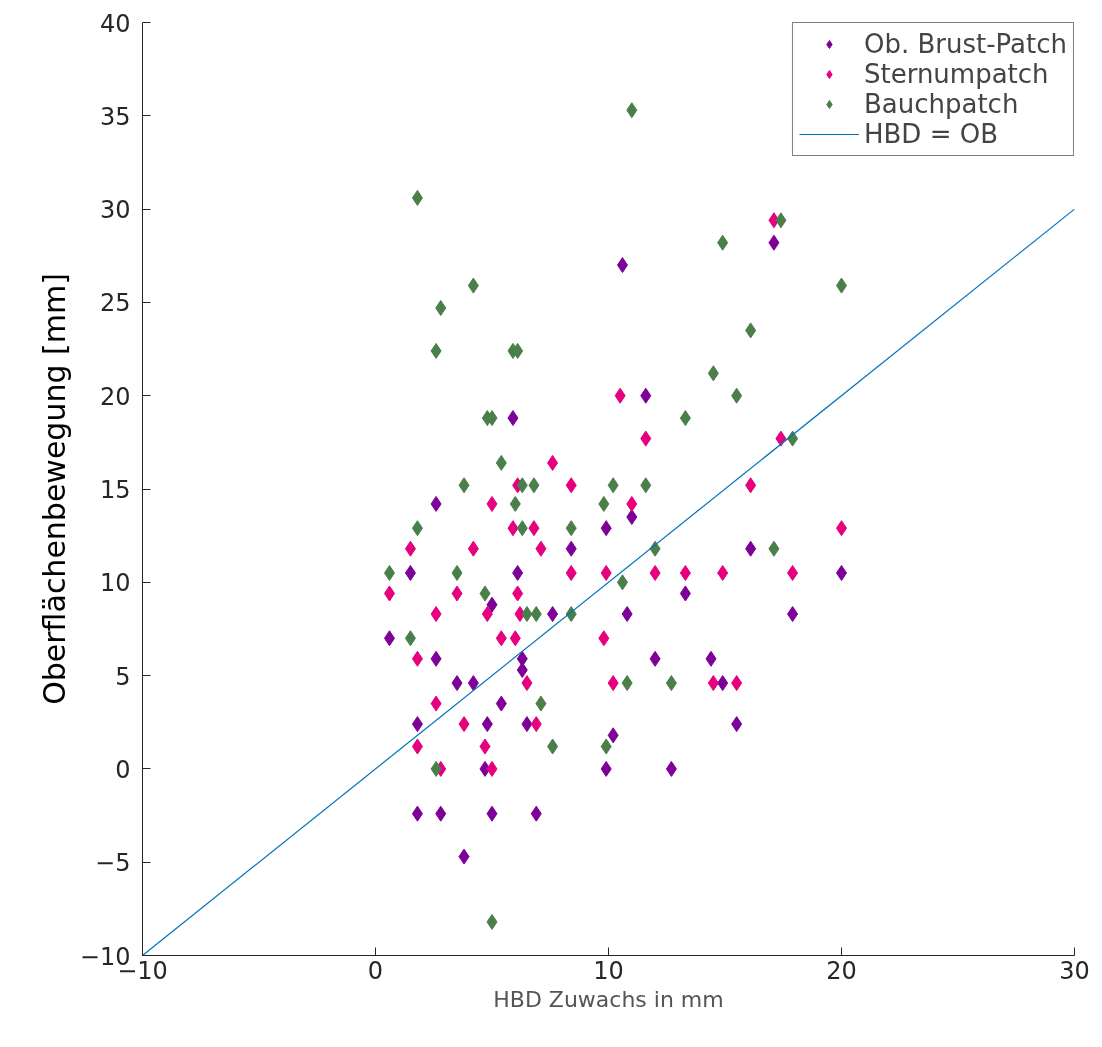 This screenshot has height=1047, width=1102. Describe the element at coordinates (956, 74) in the screenshot. I see `legend-label: Sternumpatch` at that location.